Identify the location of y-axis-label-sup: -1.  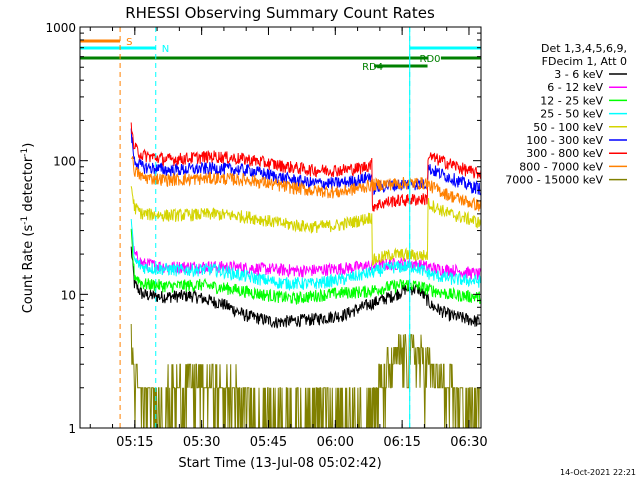
(25, 220).